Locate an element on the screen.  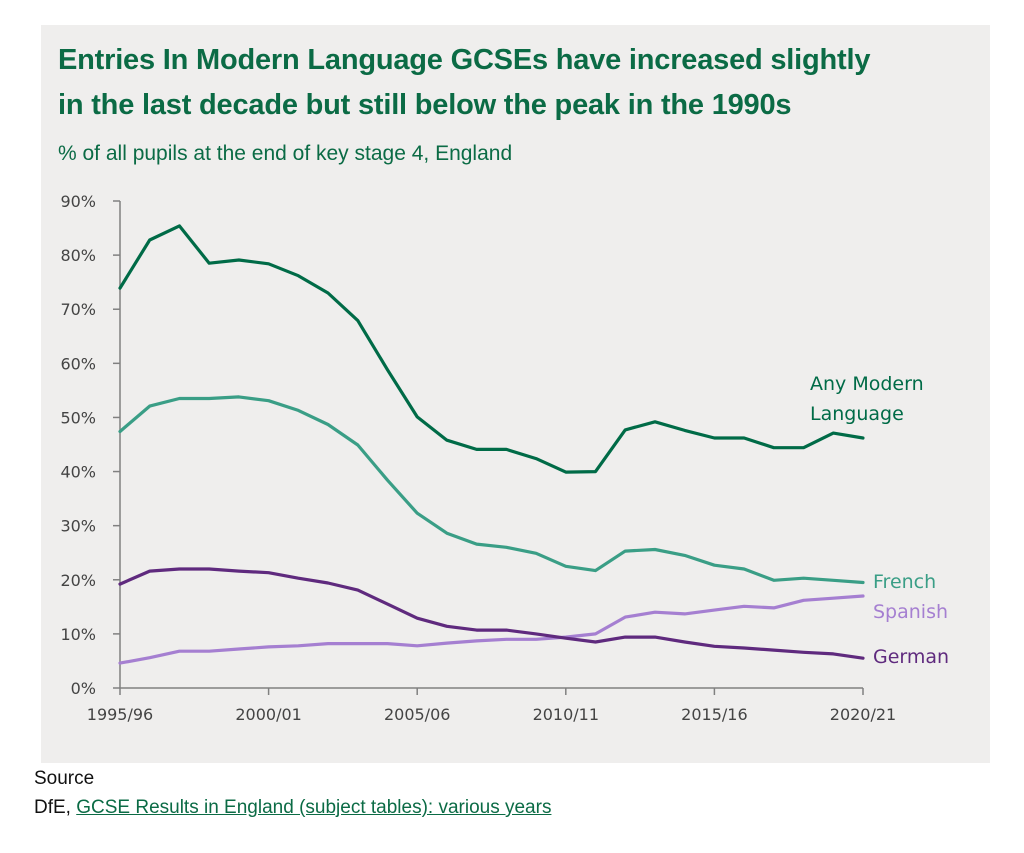
source-heading: Source is located at coordinates (64, 778).